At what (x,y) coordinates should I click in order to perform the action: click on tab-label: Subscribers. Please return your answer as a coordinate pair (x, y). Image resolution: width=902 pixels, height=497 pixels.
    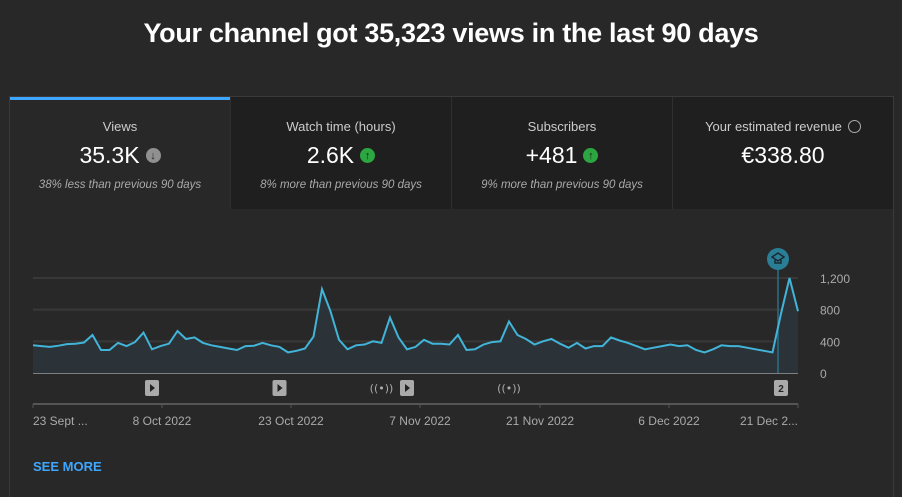
    Looking at the image, I should click on (562, 126).